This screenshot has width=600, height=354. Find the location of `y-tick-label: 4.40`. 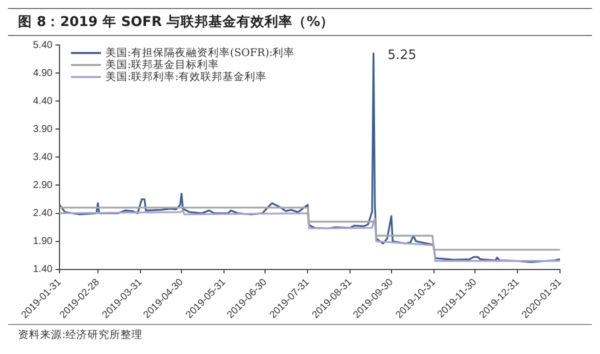

y-tick-label: 4.40 is located at coordinates (42, 101).